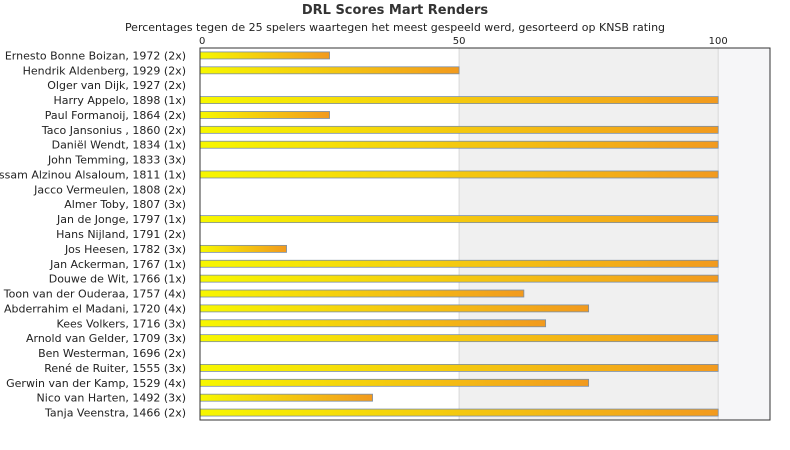 This screenshot has width=790, height=450. Describe the element at coordinates (125, 249) in the screenshot. I see `category-label: Jos Heesen, 1782 (3x)` at that location.